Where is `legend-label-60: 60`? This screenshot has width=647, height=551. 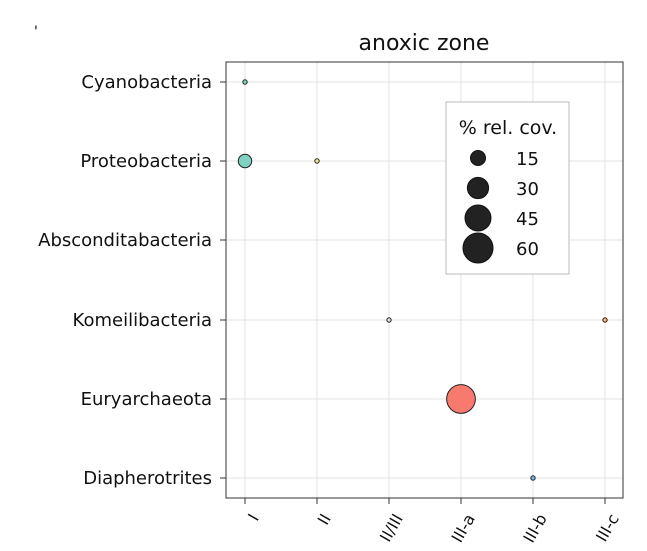
legend-label-60: 60 is located at coordinates (527, 249).